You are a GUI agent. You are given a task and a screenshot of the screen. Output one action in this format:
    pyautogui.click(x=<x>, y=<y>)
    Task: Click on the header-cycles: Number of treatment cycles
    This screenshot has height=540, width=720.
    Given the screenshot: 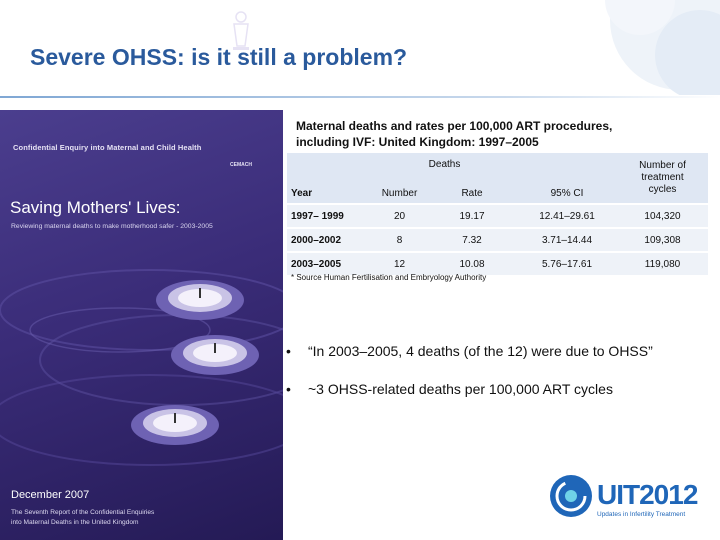 What is the action you would take?
    pyautogui.click(x=662, y=178)
    